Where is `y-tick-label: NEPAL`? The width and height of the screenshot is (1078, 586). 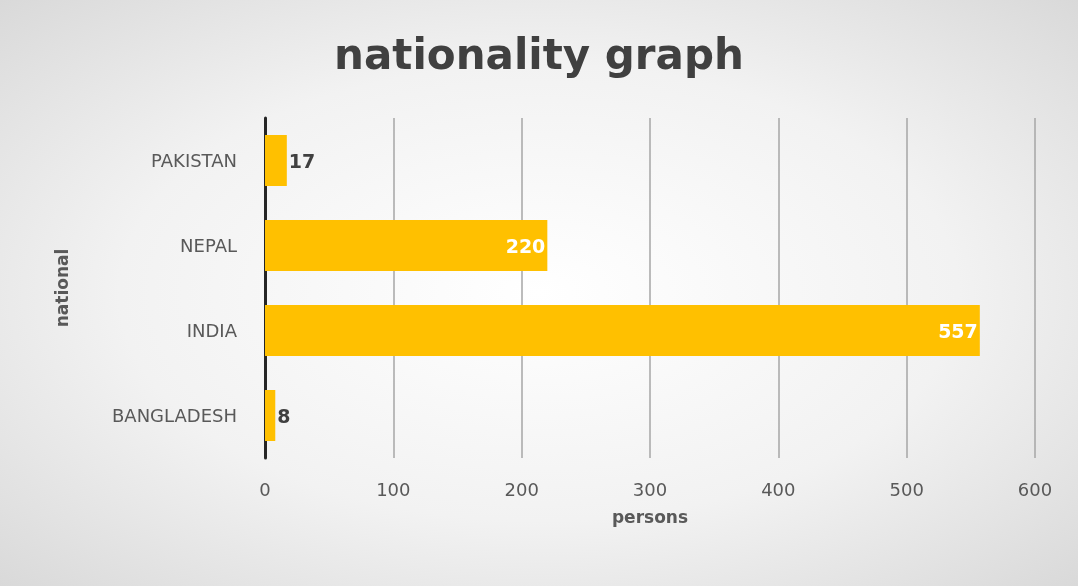 y-tick-label: NEPAL is located at coordinates (208, 245).